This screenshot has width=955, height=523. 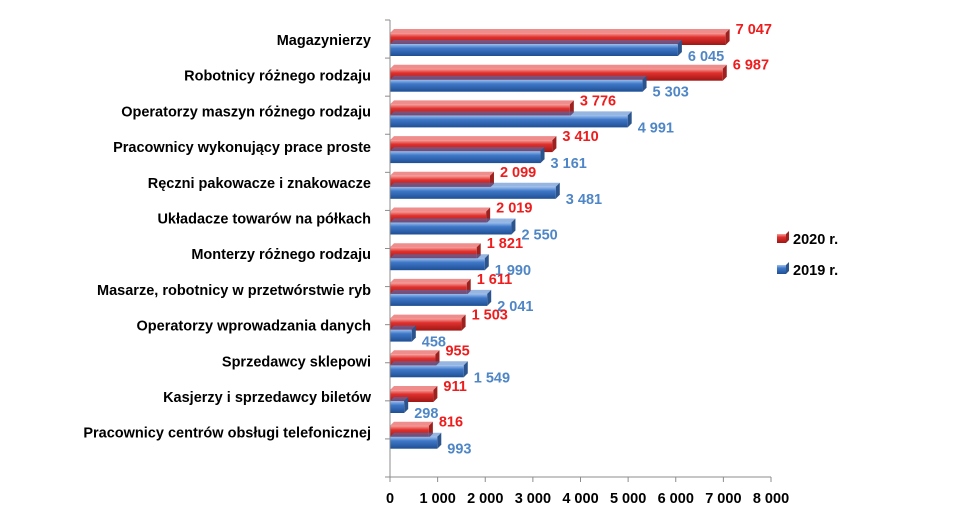 I want to click on category-label: Magazynierzy, so click(x=324, y=41).